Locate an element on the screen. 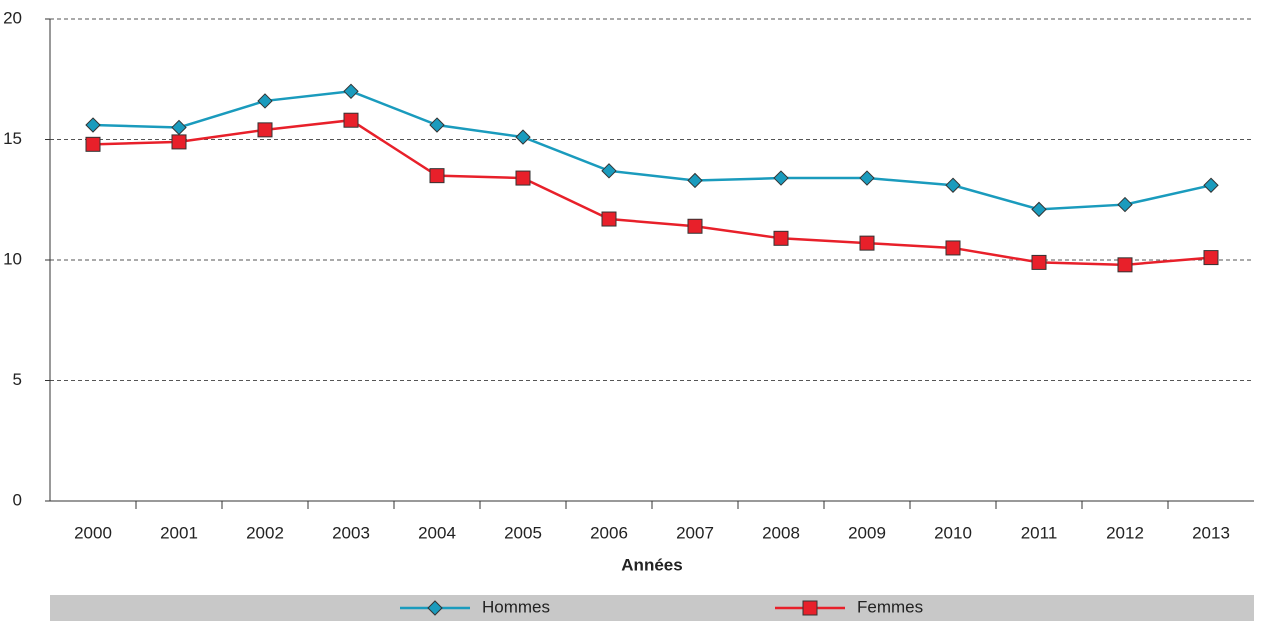 Image resolution: width=1262 pixels, height=621 pixels. x-tick-label: 2008 is located at coordinates (781, 532).